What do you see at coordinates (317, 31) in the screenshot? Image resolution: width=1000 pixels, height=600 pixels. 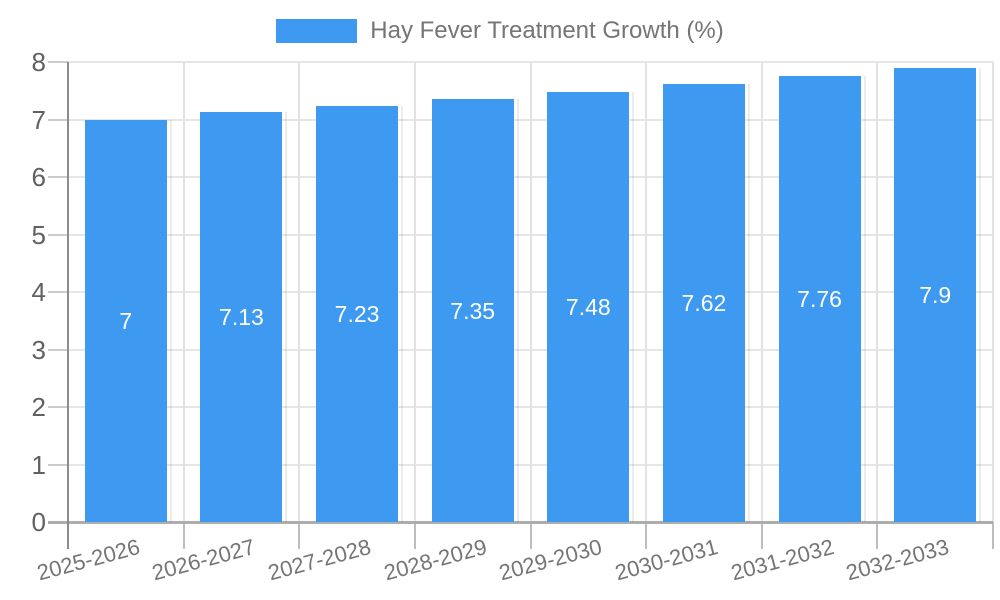 I see `legend-swatch` at bounding box center [317, 31].